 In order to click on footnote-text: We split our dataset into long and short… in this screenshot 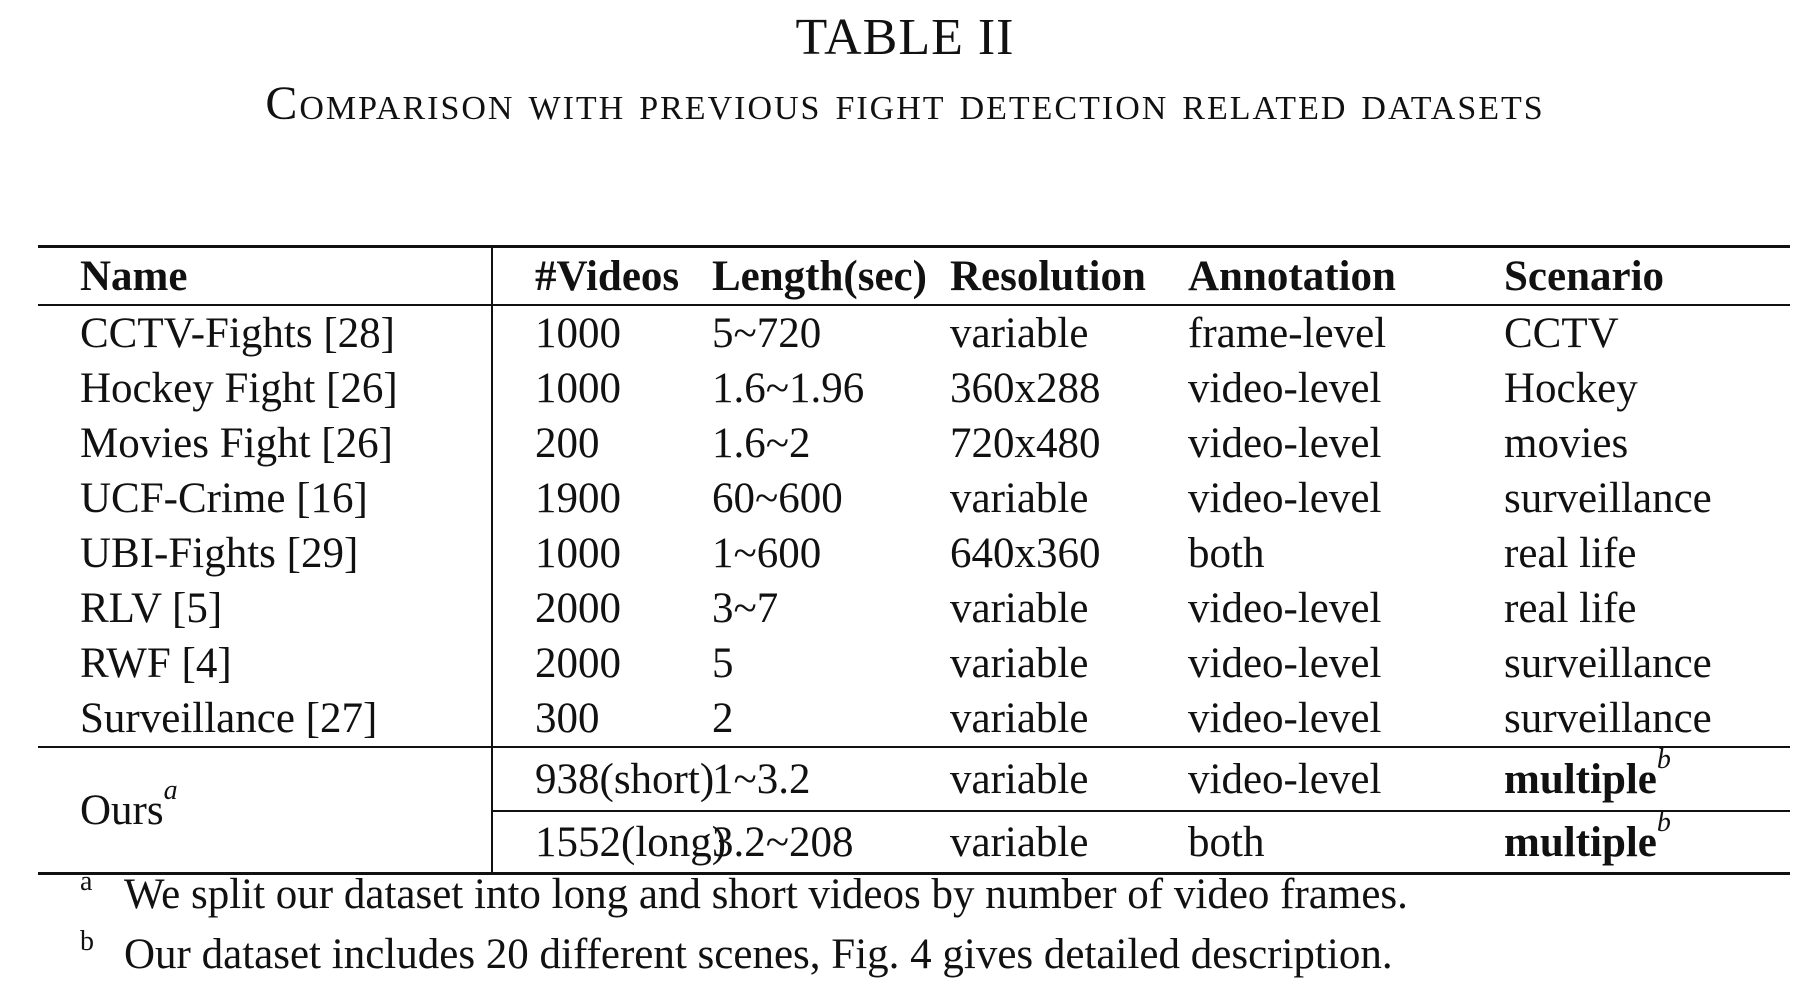, I will do `click(766, 894)`.